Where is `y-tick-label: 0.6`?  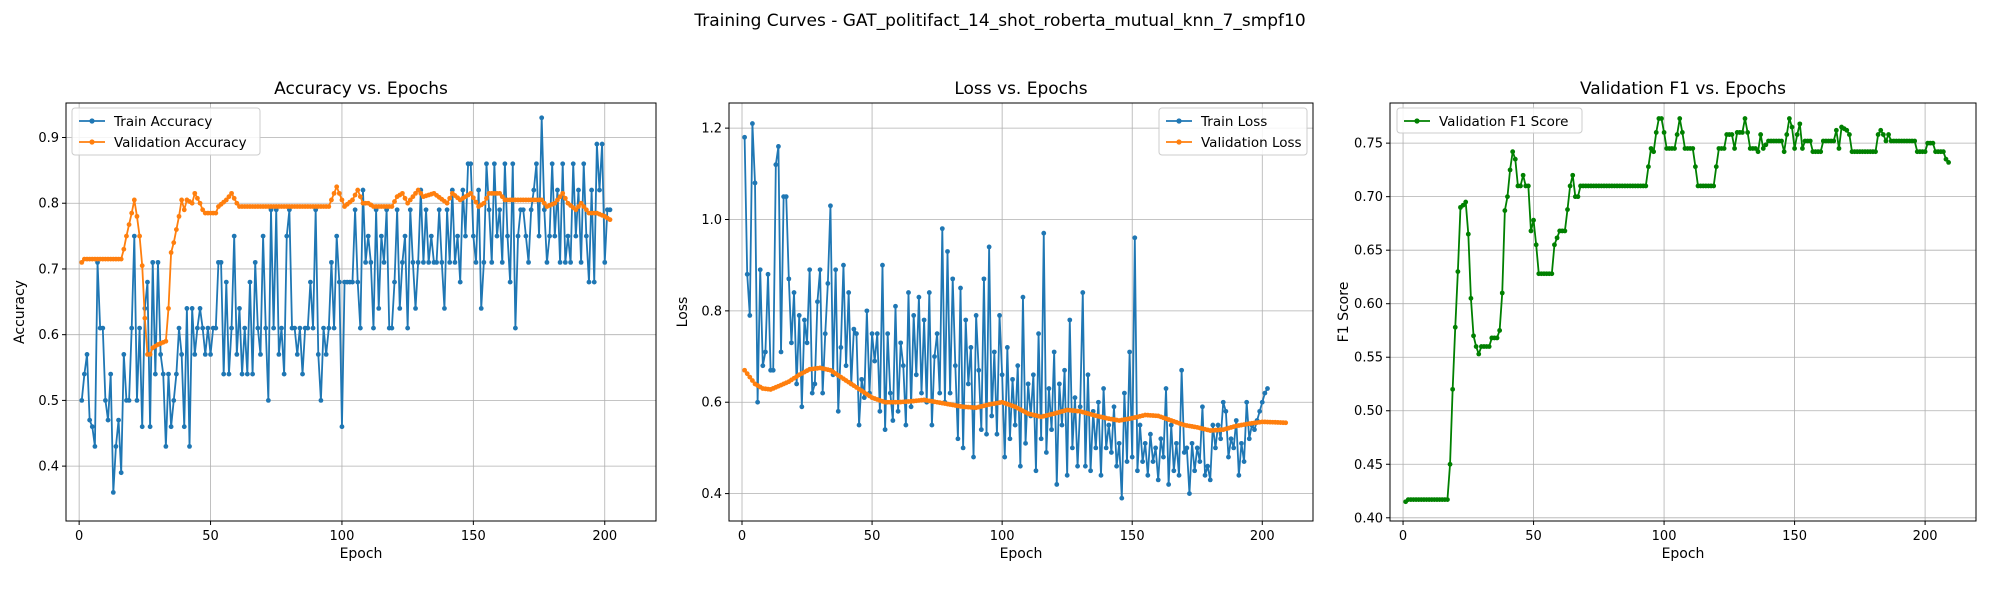 y-tick-label: 0.6 is located at coordinates (711, 403).